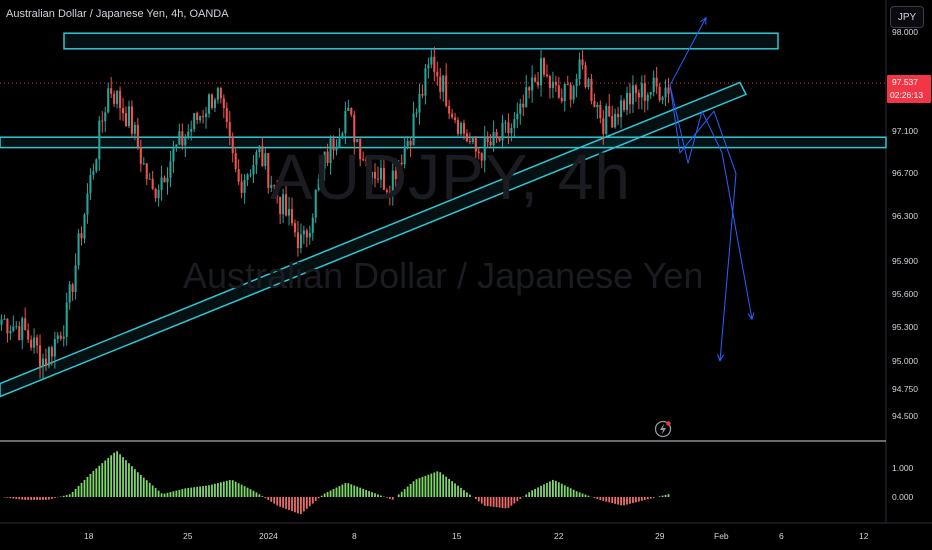 This screenshot has width=932, height=550. What do you see at coordinates (864, 536) in the screenshot?
I see `time-tick: 12` at bounding box center [864, 536].